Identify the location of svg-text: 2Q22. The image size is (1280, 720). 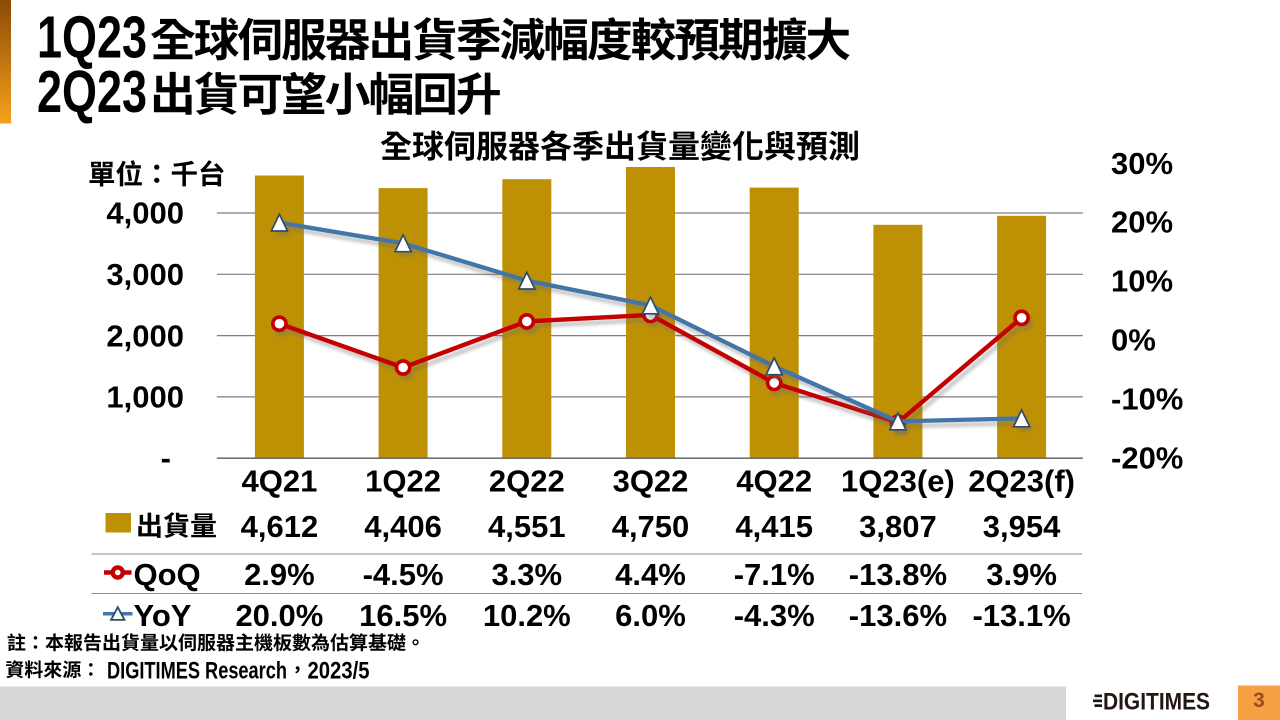
(527, 481).